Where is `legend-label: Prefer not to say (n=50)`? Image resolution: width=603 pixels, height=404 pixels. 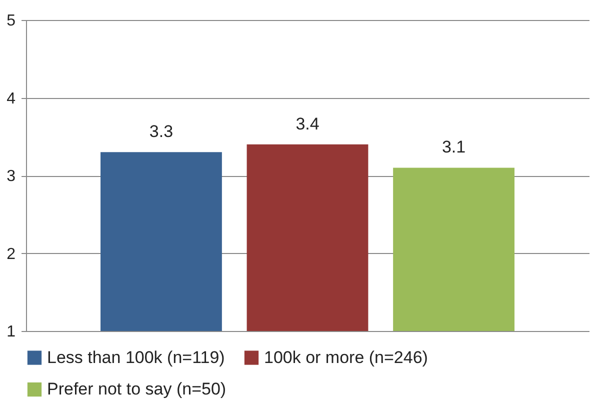 legend-label: Prefer not to say (n=50) is located at coordinates (136, 389).